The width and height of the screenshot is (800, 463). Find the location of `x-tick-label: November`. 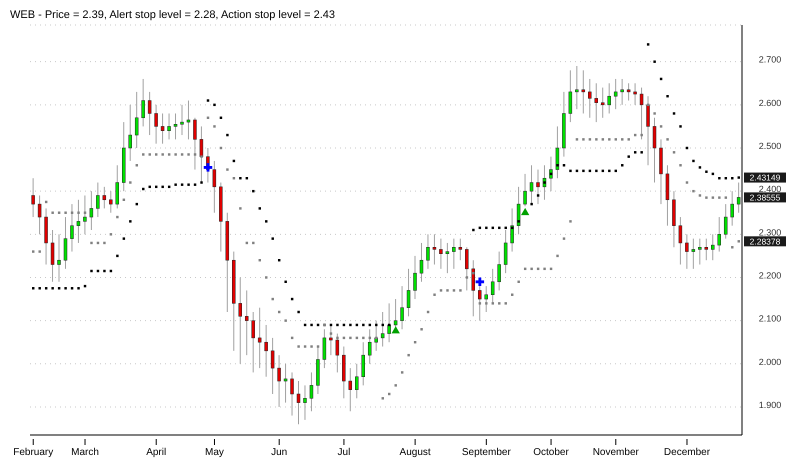

x-tick-label: November is located at coordinates (616, 452).